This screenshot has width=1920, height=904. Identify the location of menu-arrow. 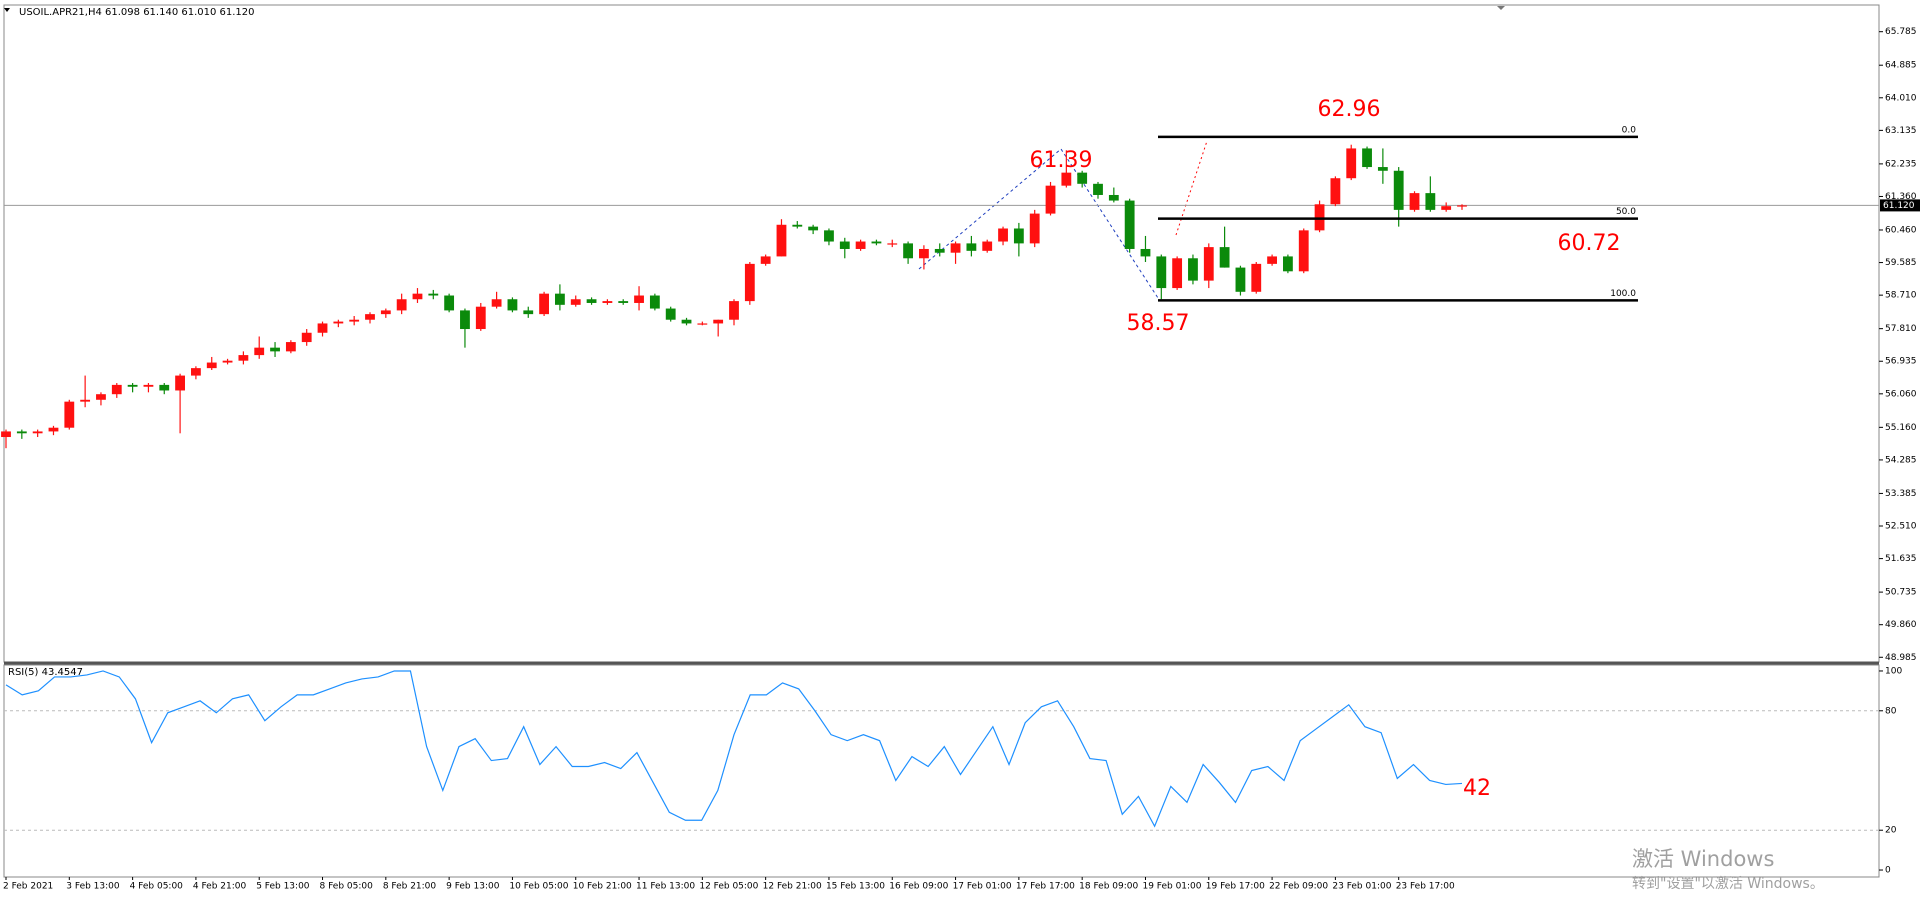
(7, 10).